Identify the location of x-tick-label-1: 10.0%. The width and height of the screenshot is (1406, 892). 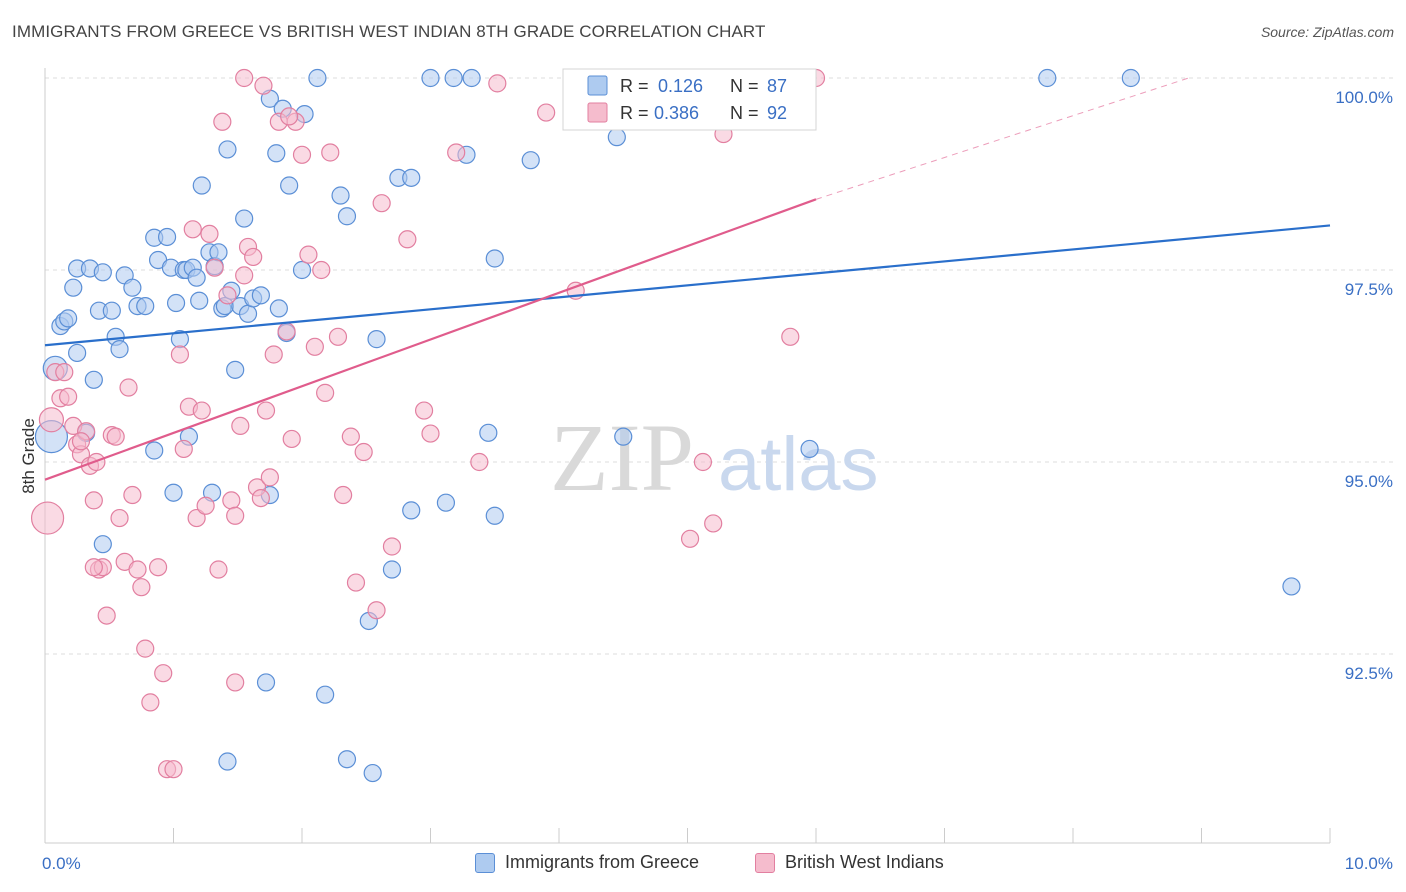
(1369, 863).